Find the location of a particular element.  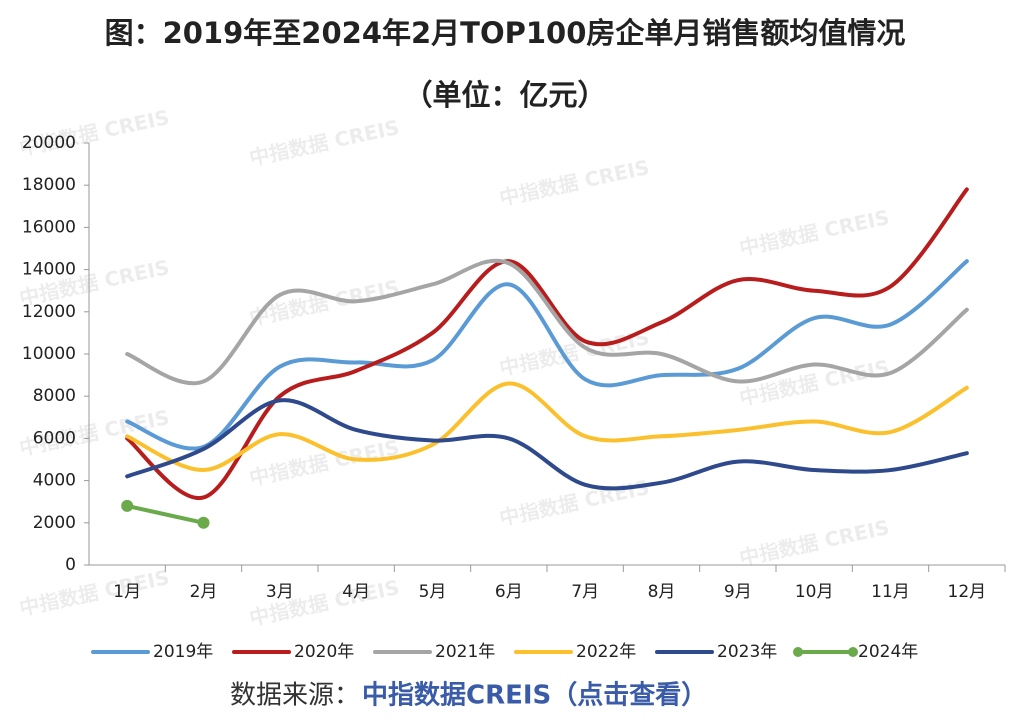

x-tick-label: 10月 is located at coordinates (814, 592).